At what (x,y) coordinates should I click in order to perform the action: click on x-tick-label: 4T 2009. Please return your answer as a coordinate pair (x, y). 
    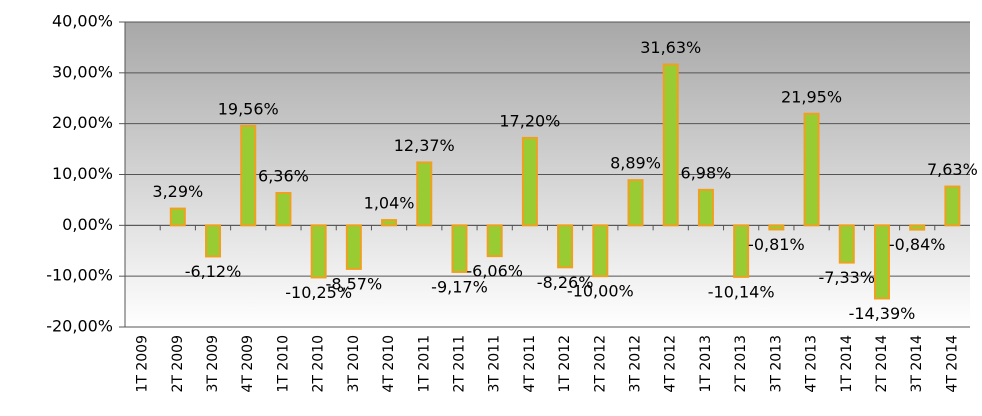
    Looking at the image, I should click on (248, 364).